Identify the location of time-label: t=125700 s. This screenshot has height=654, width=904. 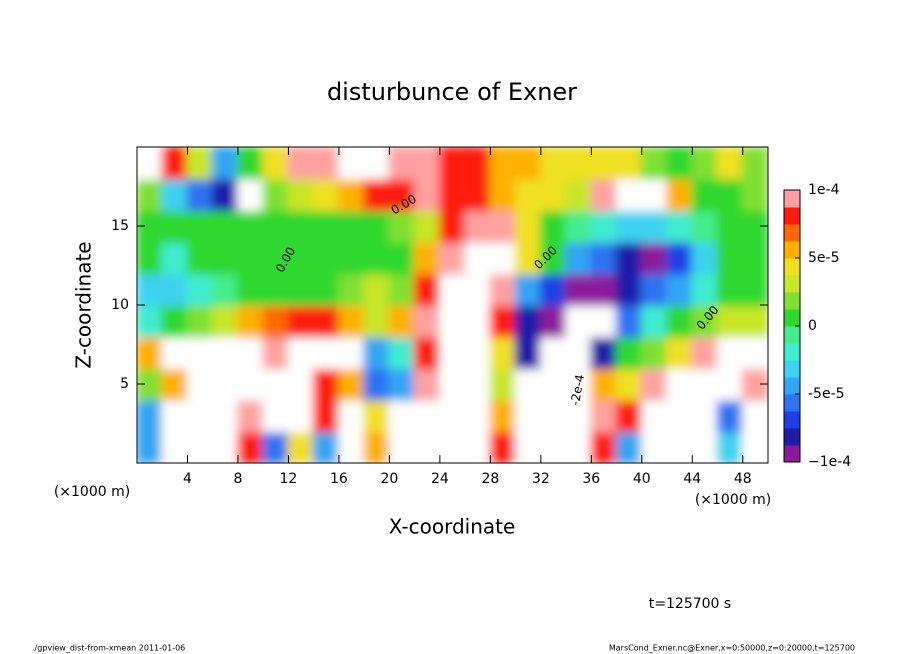
(690, 604).